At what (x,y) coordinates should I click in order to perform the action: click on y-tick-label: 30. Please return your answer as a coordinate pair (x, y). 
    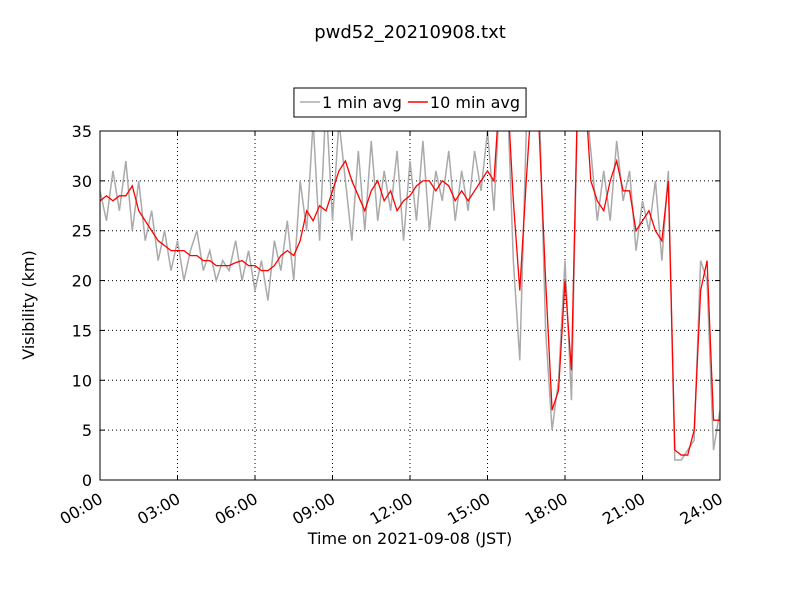
    Looking at the image, I should click on (82, 181).